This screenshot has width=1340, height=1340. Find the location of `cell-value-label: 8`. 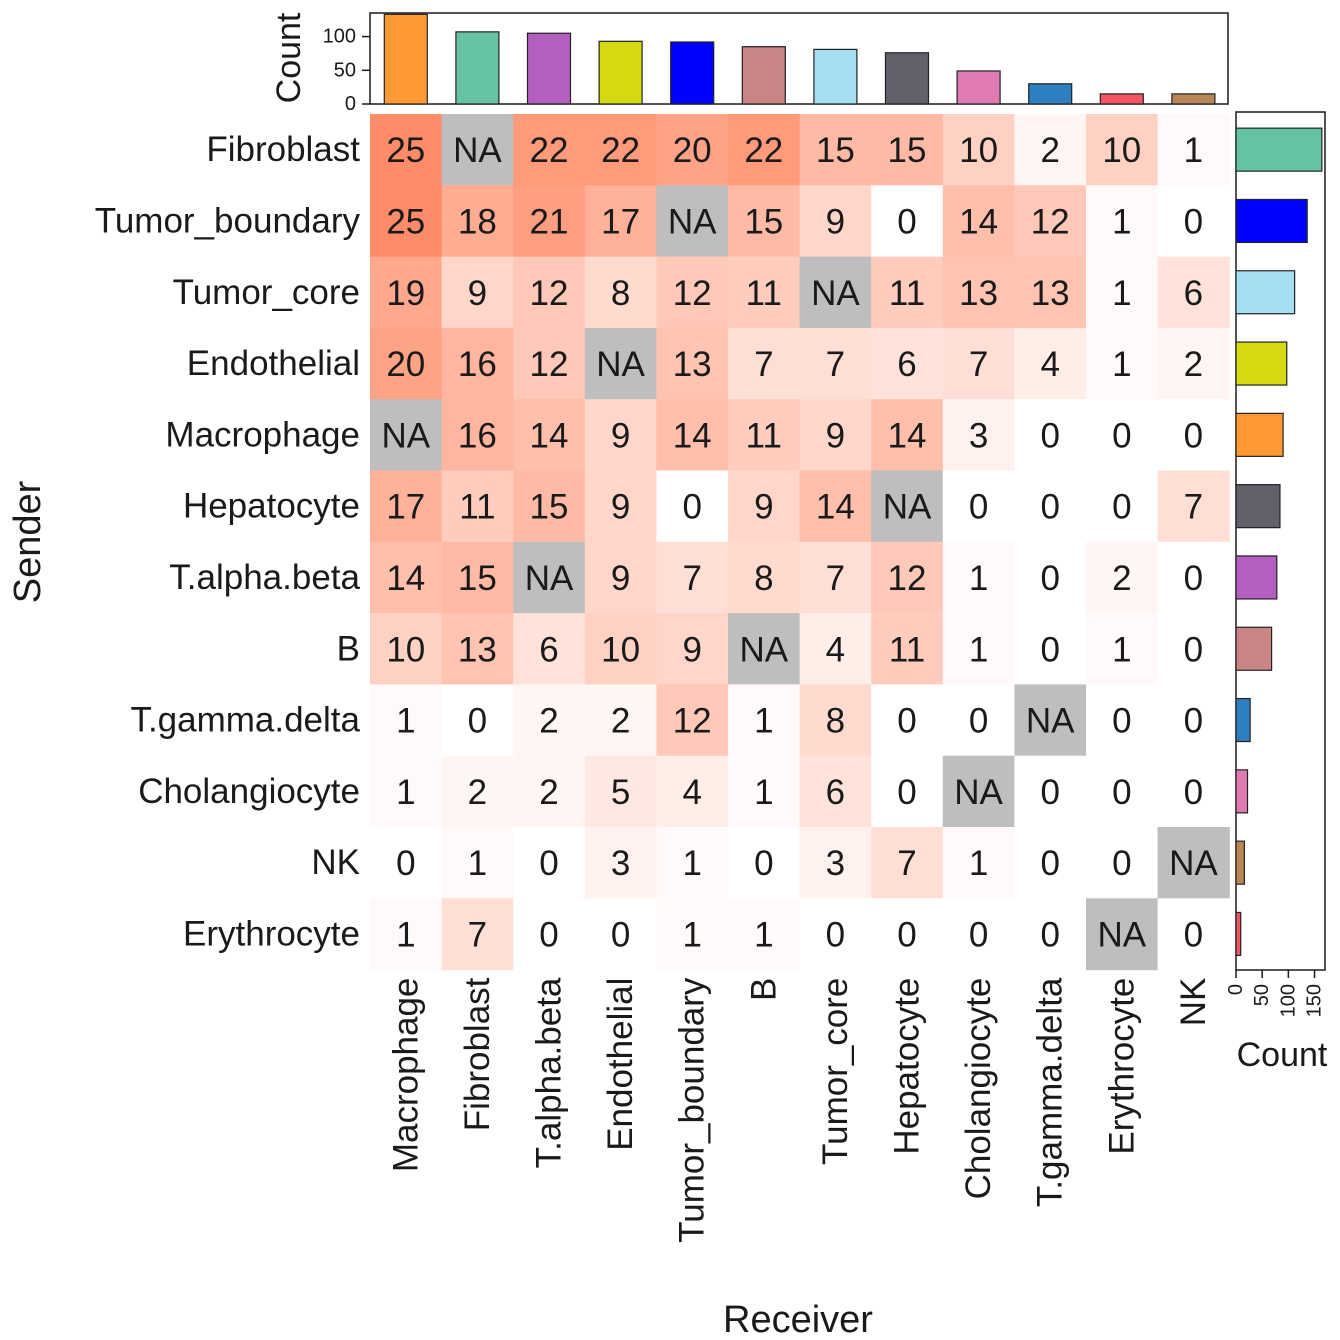

cell-value-label: 8 is located at coordinates (835, 721).